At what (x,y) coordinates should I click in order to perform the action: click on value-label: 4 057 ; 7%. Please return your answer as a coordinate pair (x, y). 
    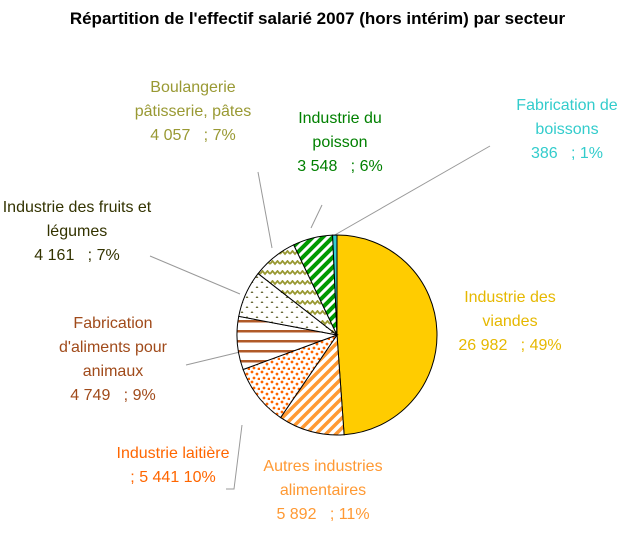
    Looking at the image, I should click on (193, 135).